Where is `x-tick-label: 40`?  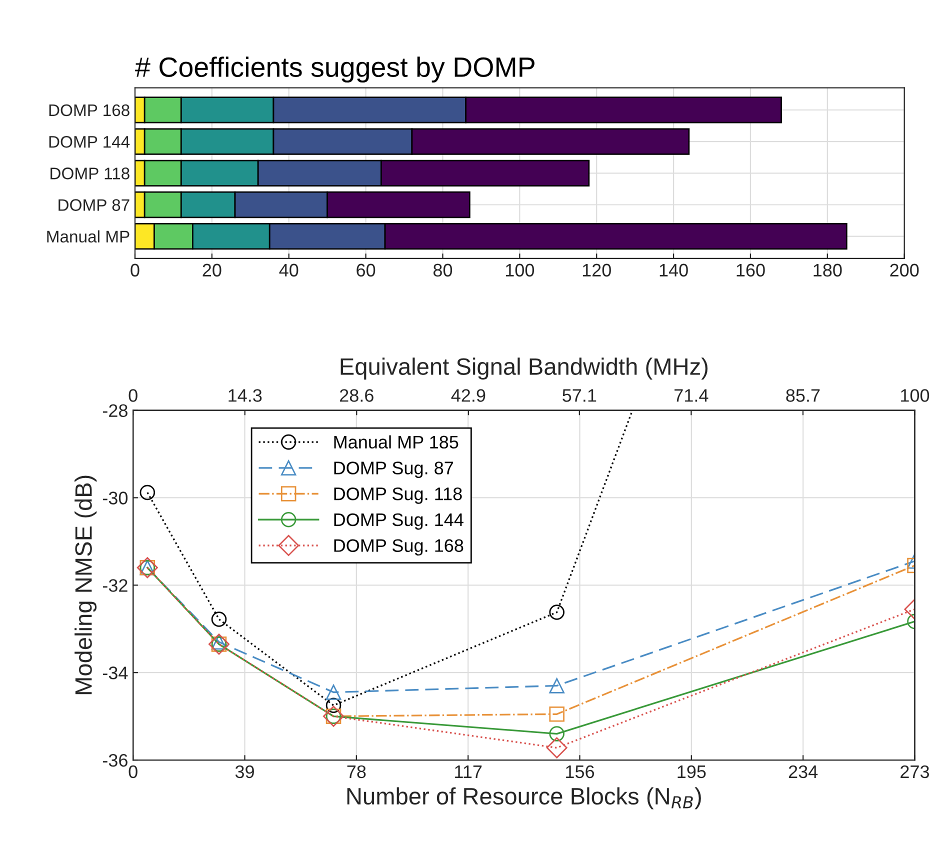
x-tick-label: 40 is located at coordinates (288, 270).